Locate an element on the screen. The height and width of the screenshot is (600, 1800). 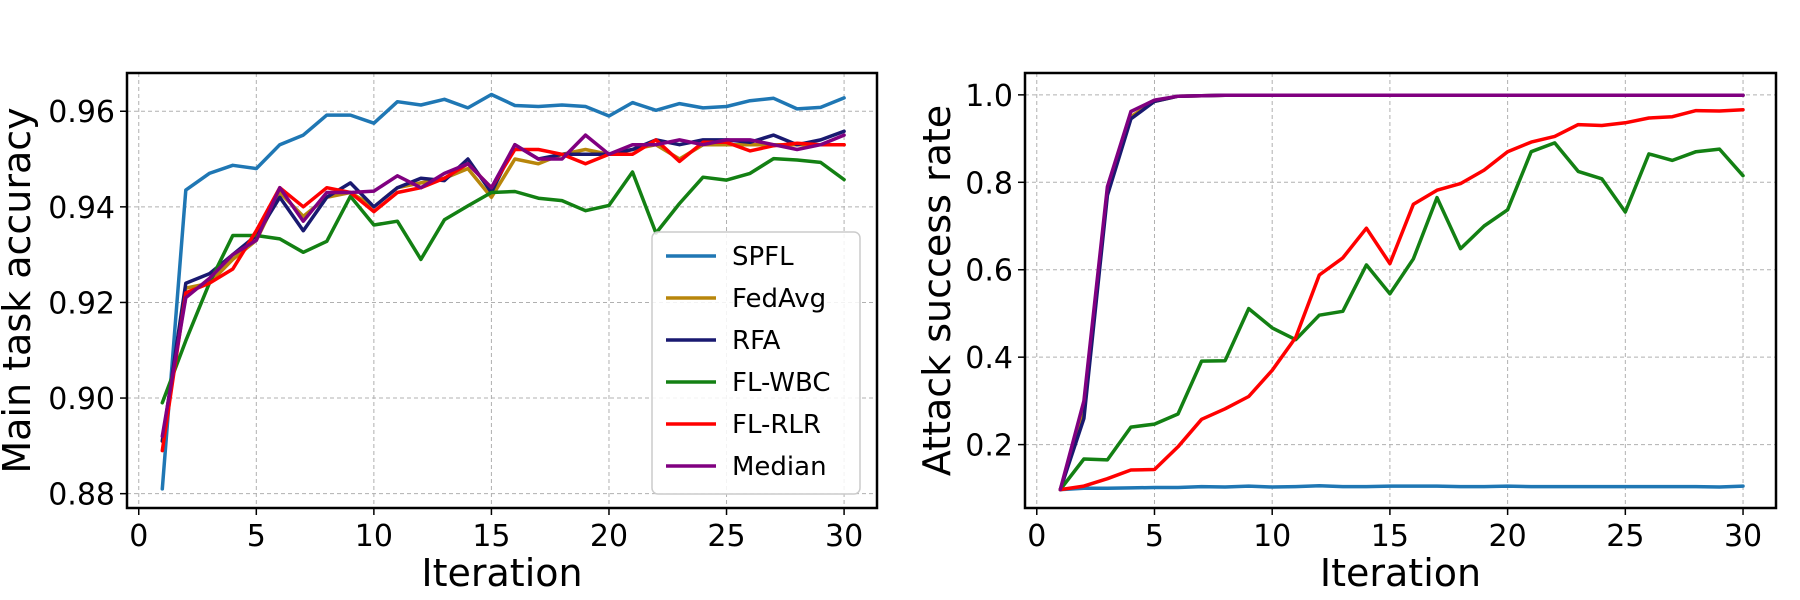
chart2-xlabel: Iteration is located at coordinates (1400, 573).